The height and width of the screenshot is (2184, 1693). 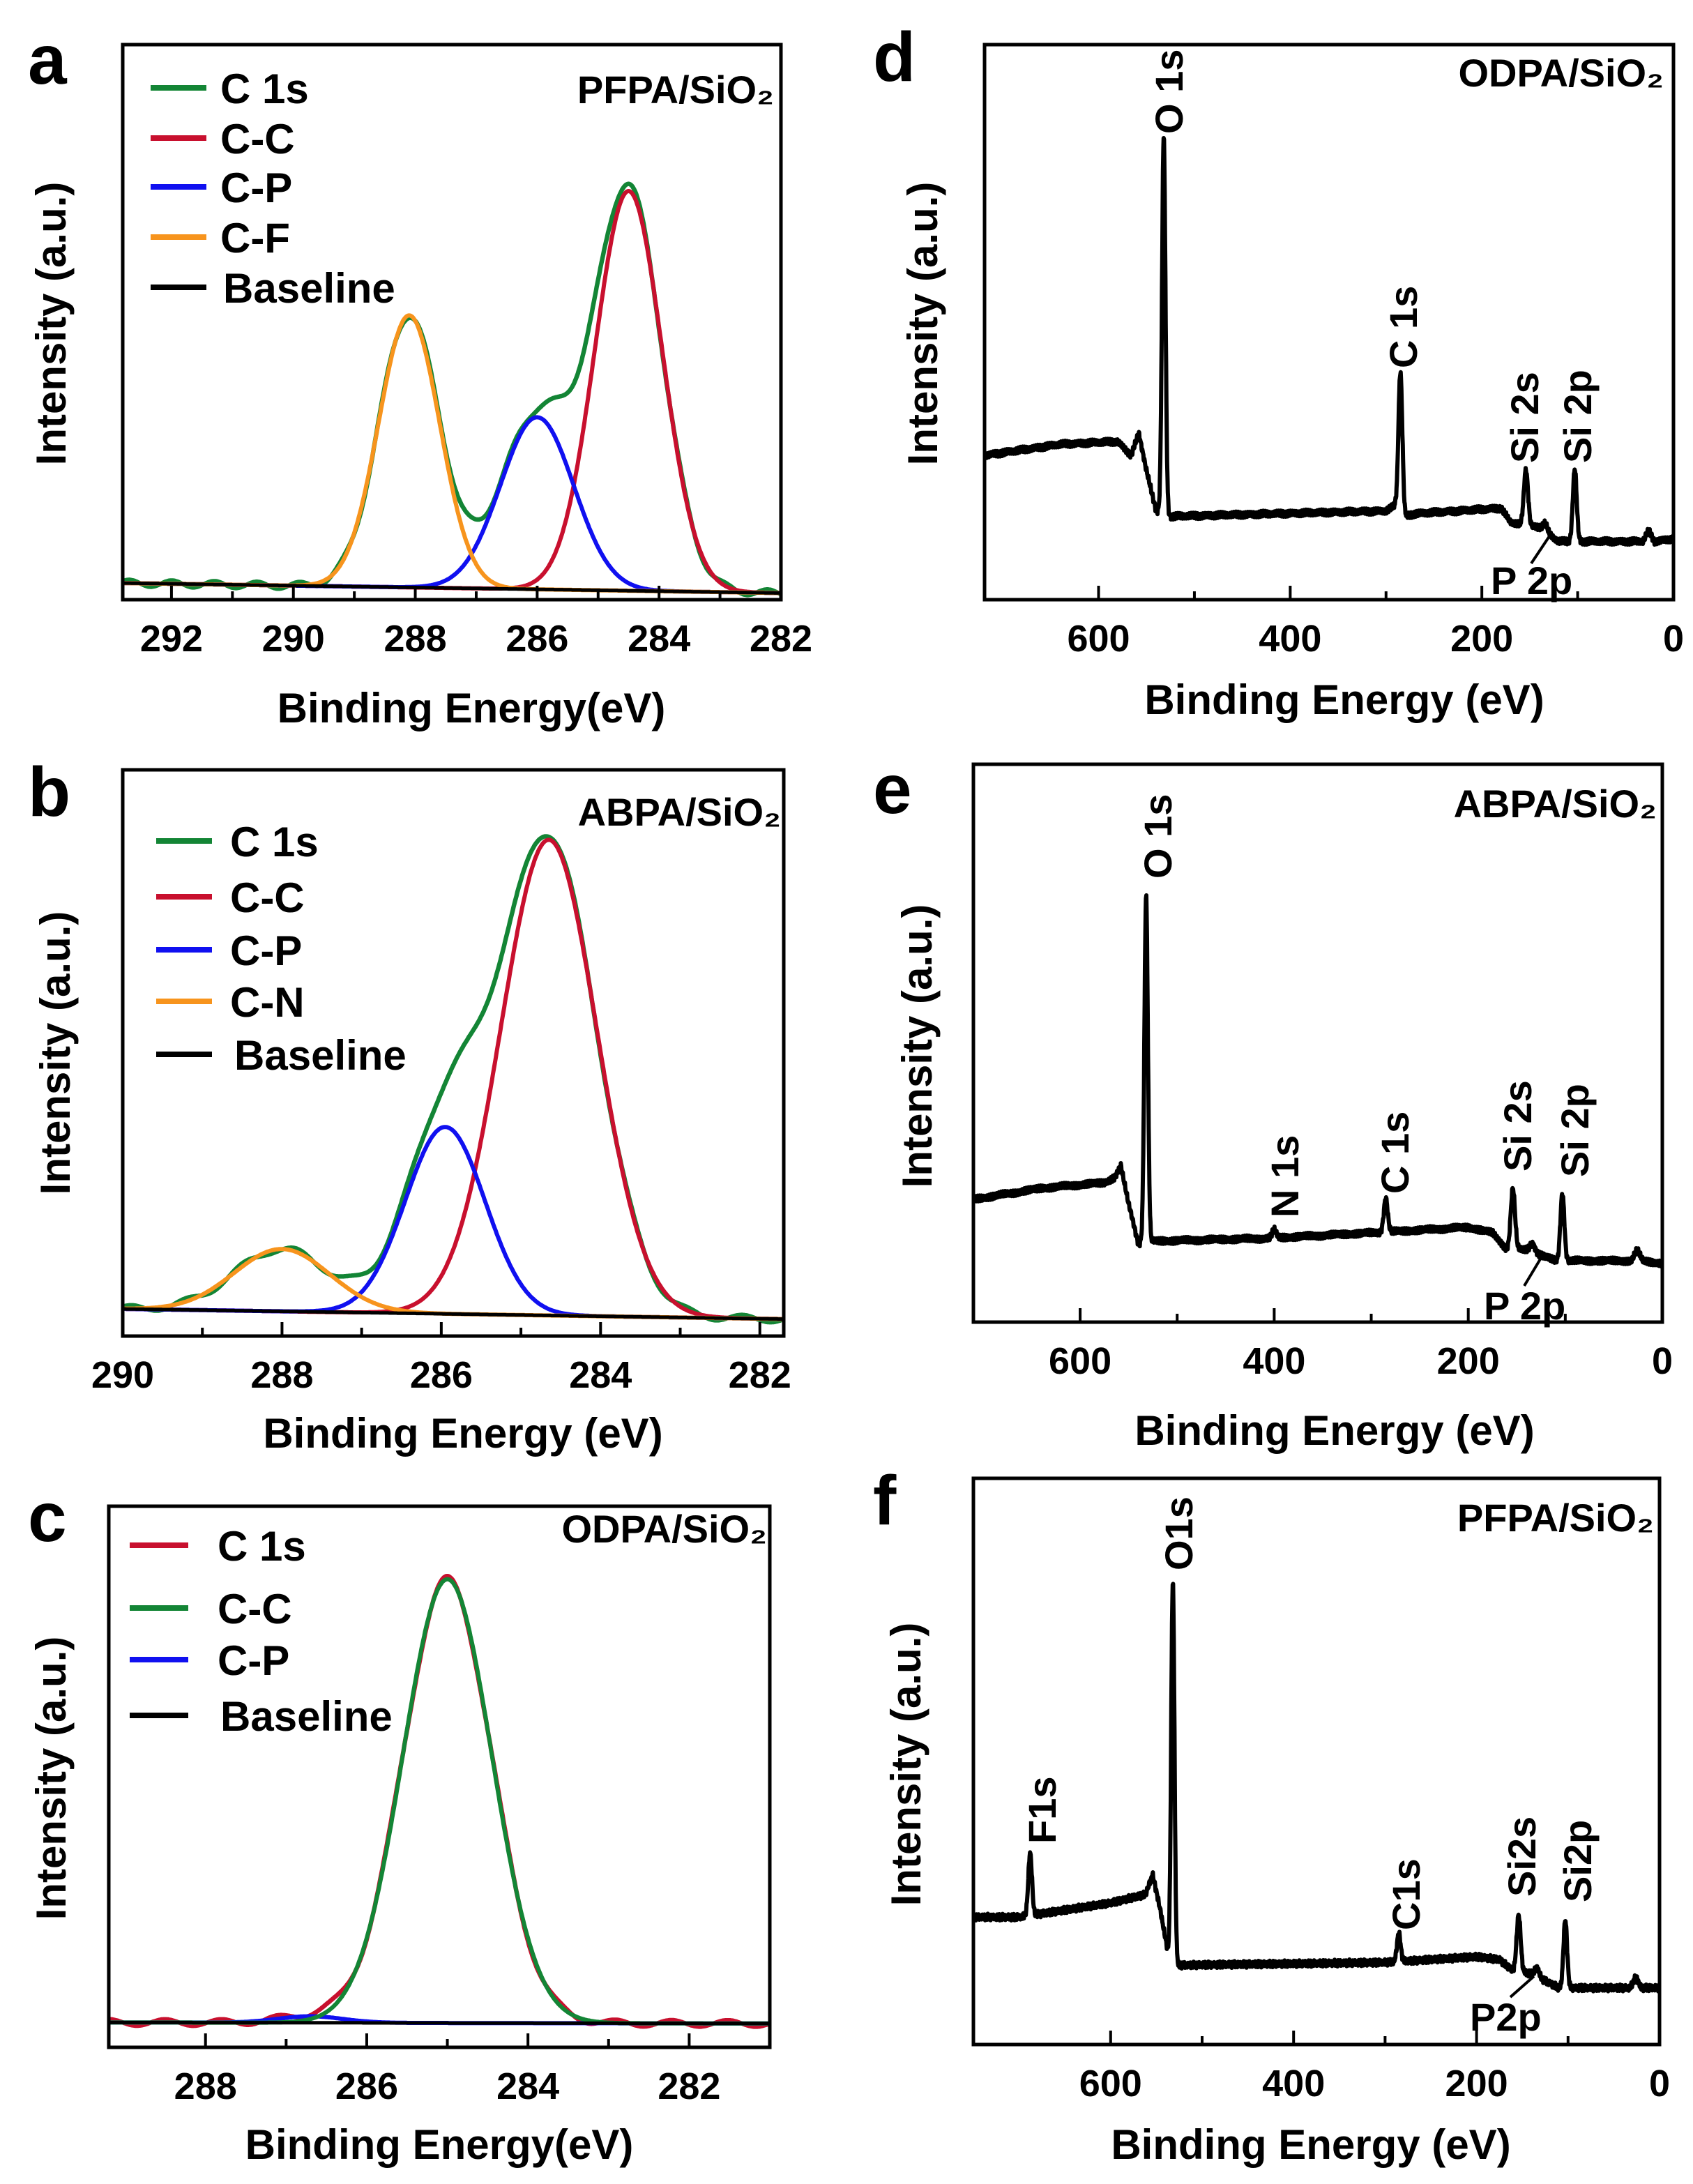 I want to click on panel-b-plot: 290 288 286 284 282, so click(x=441, y=1082).